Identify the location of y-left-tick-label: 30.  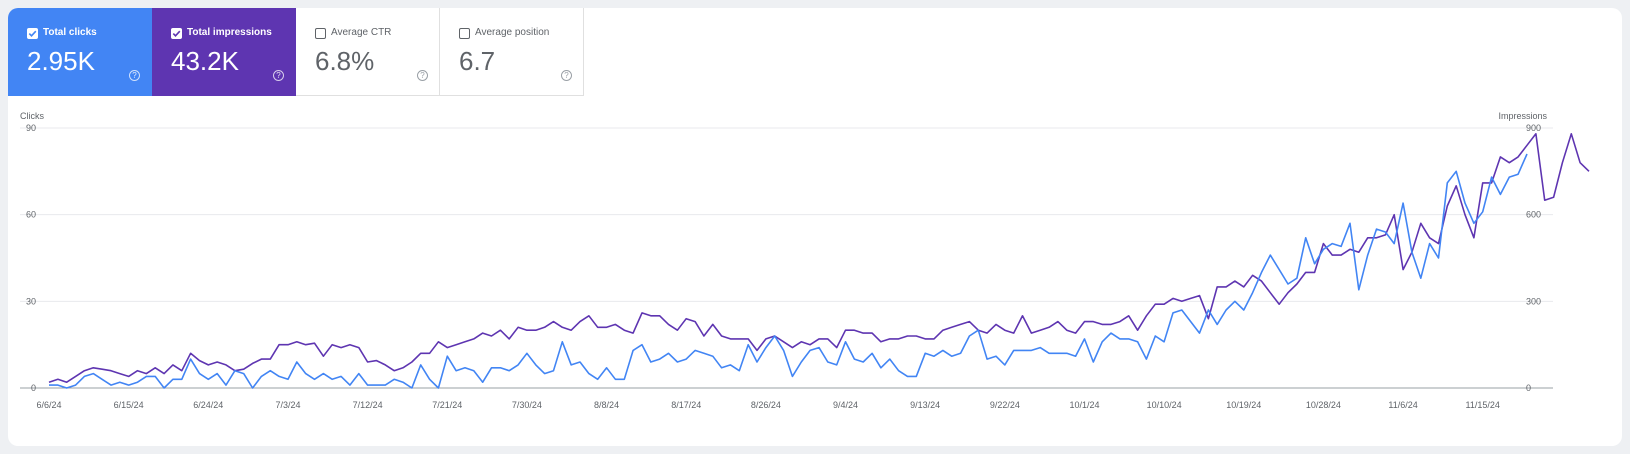
(31, 301).